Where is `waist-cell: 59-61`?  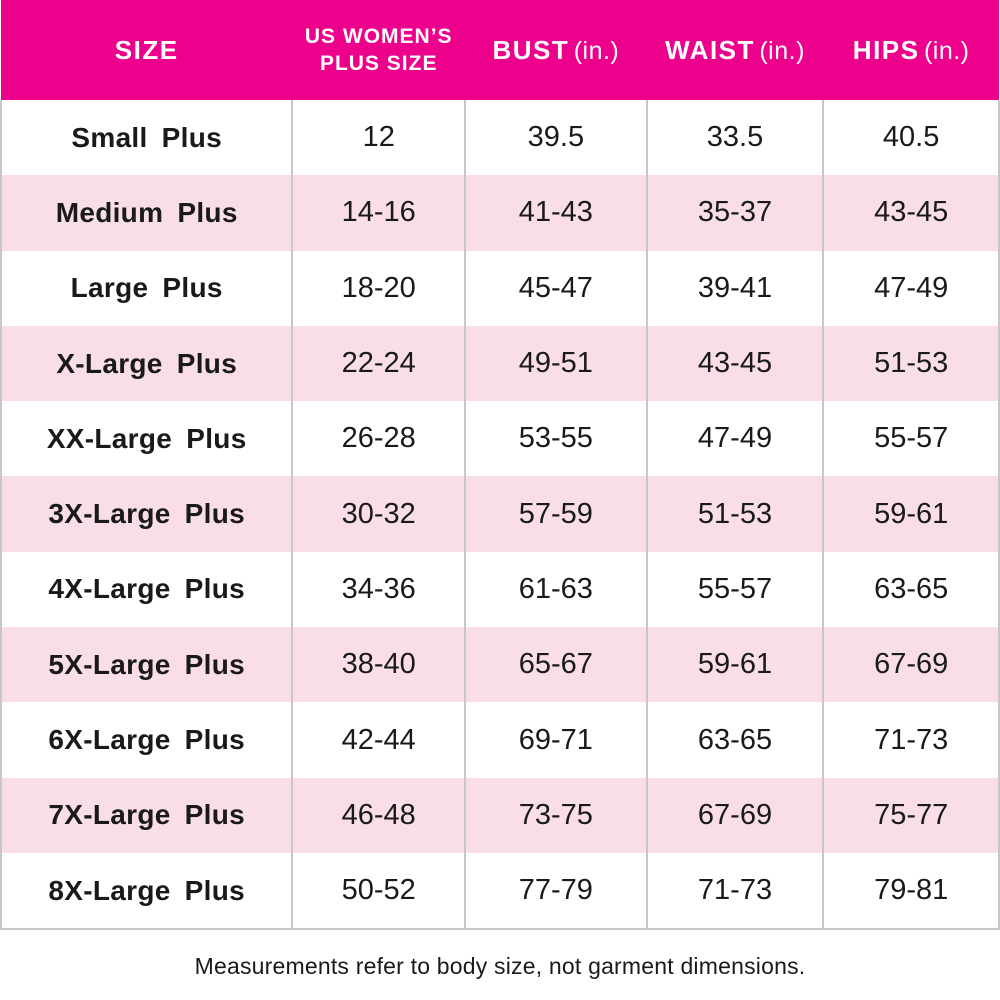
waist-cell: 59-61 is located at coordinates (735, 665).